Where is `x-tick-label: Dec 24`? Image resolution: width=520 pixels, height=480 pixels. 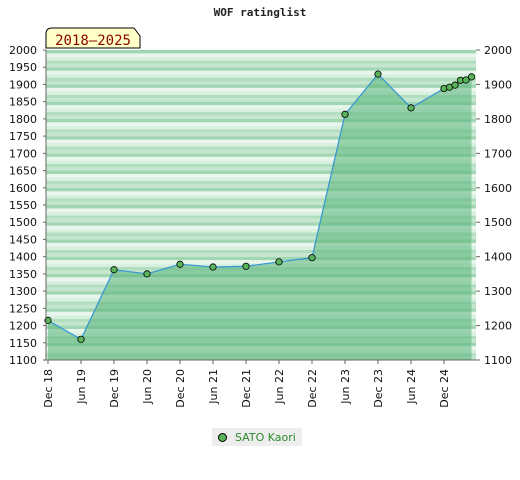 x-tick-label: Dec 24 is located at coordinates (444, 388).